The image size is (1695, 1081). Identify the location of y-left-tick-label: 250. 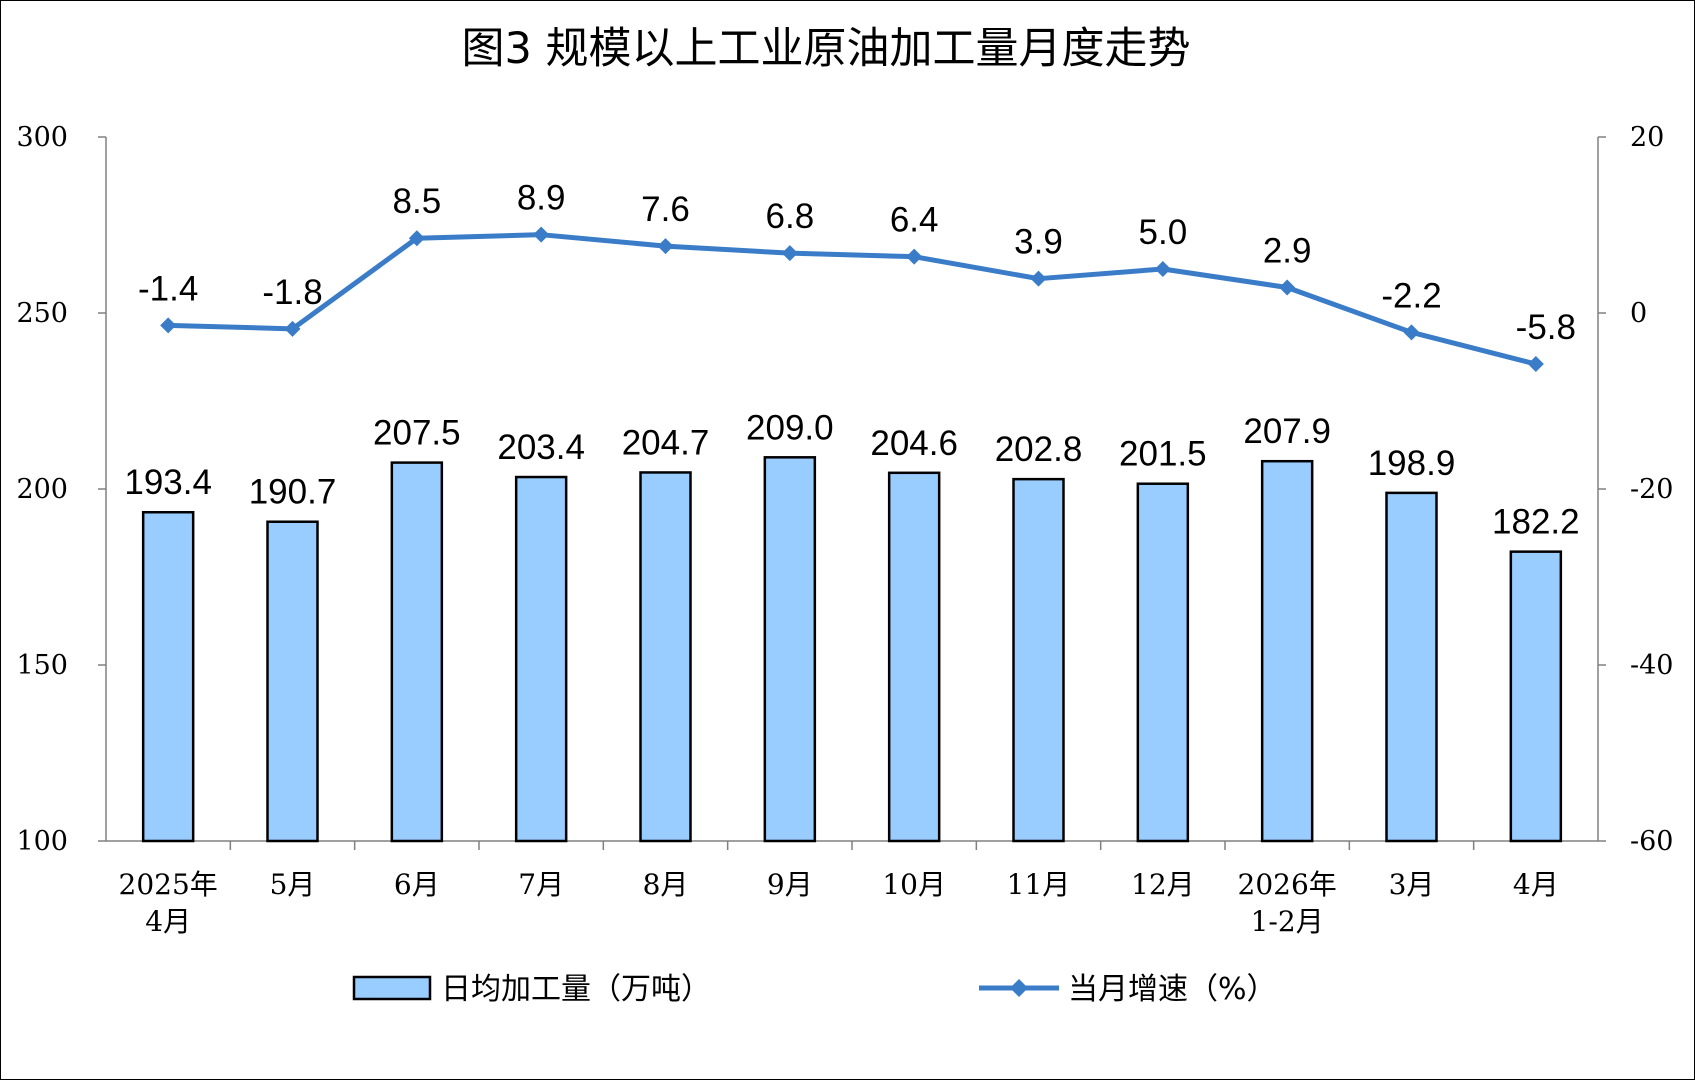
(42, 313).